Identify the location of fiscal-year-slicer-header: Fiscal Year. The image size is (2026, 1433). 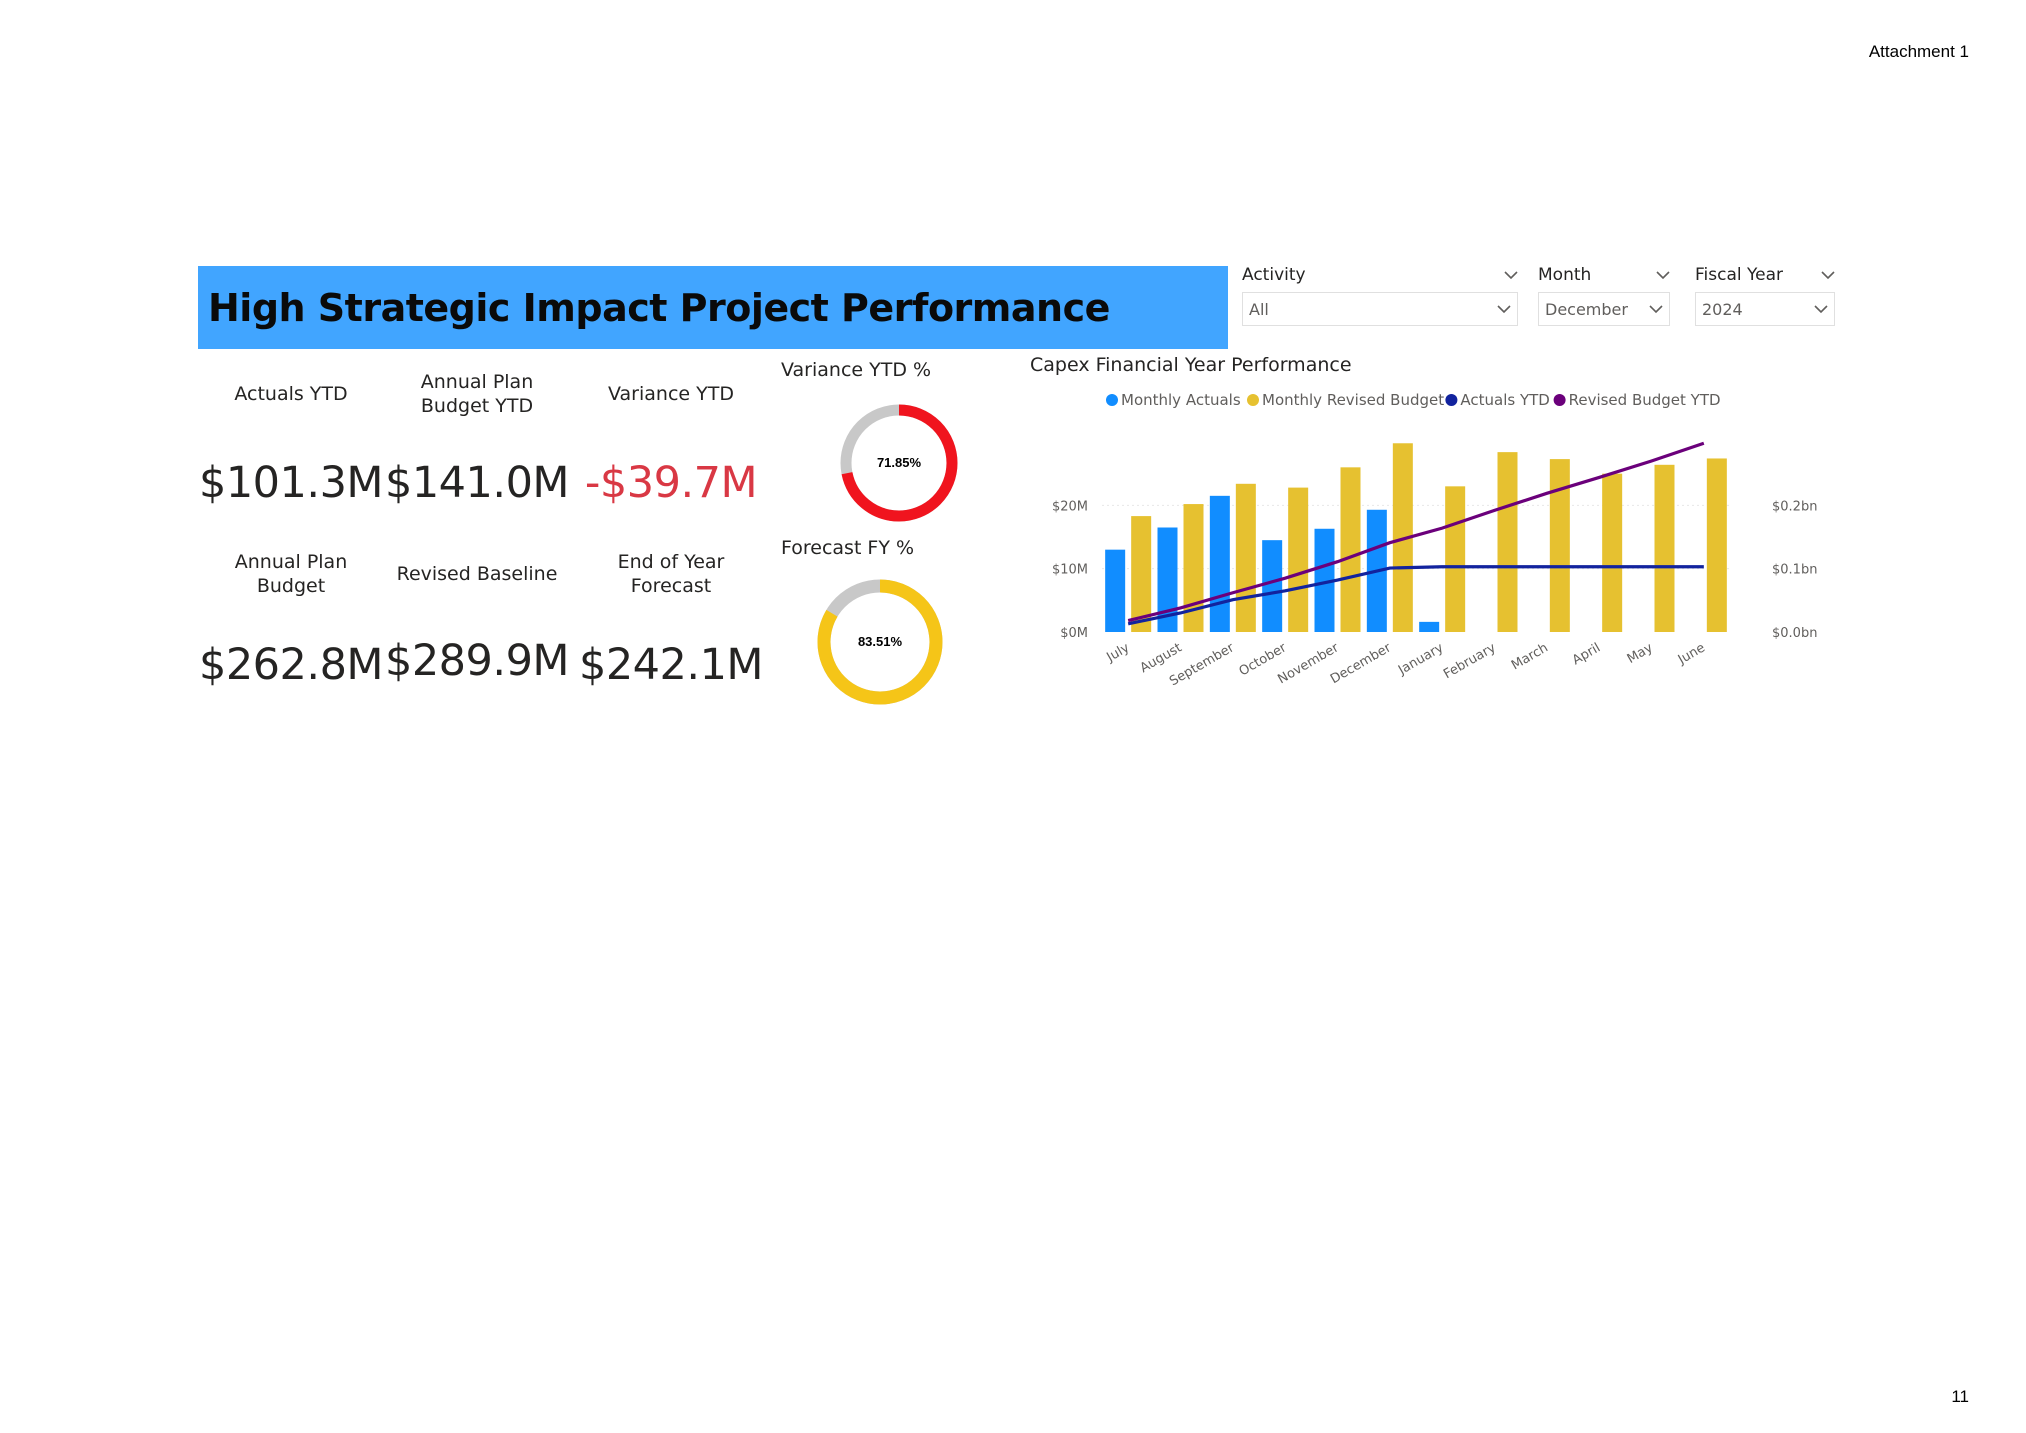
(1765, 275).